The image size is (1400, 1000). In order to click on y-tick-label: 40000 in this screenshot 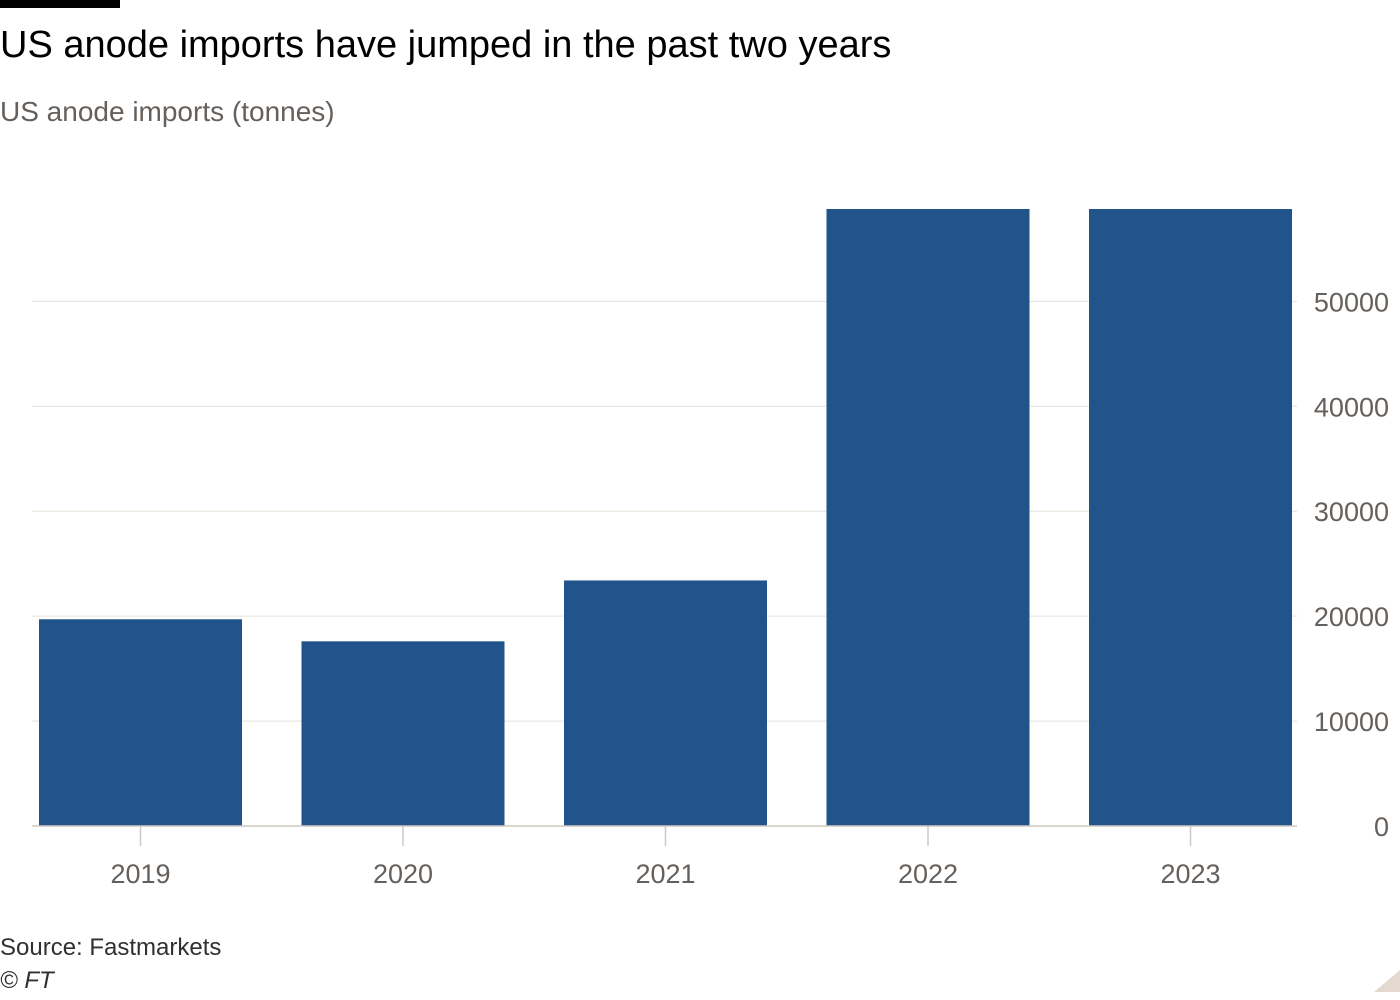, I will do `click(1351, 407)`.